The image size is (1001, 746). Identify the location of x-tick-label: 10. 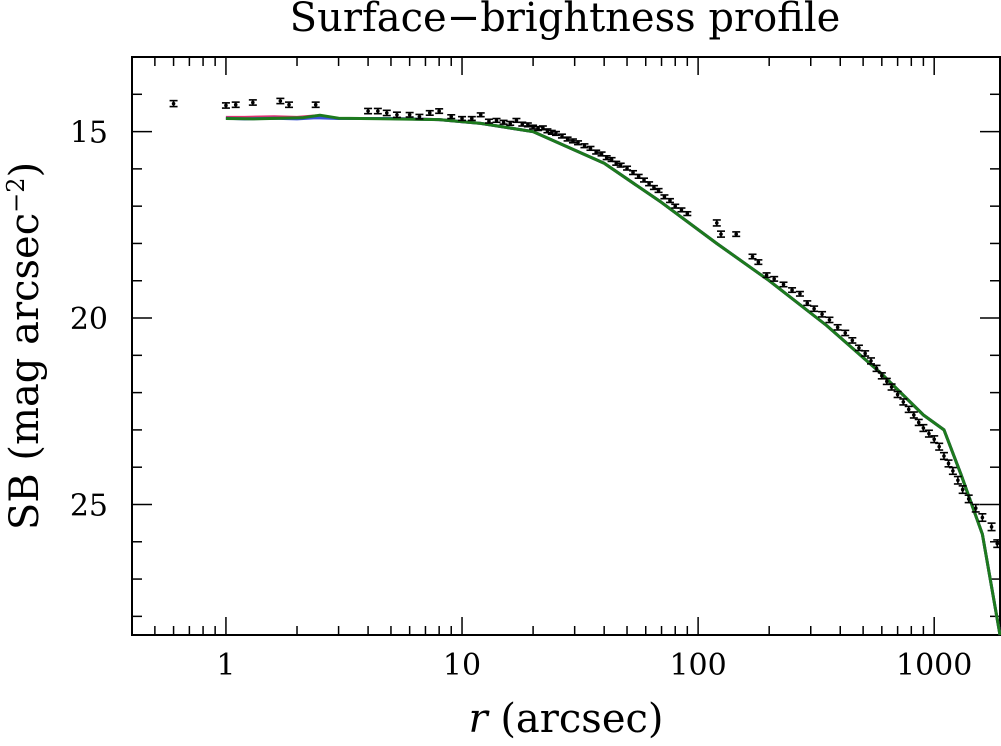
(462, 665).